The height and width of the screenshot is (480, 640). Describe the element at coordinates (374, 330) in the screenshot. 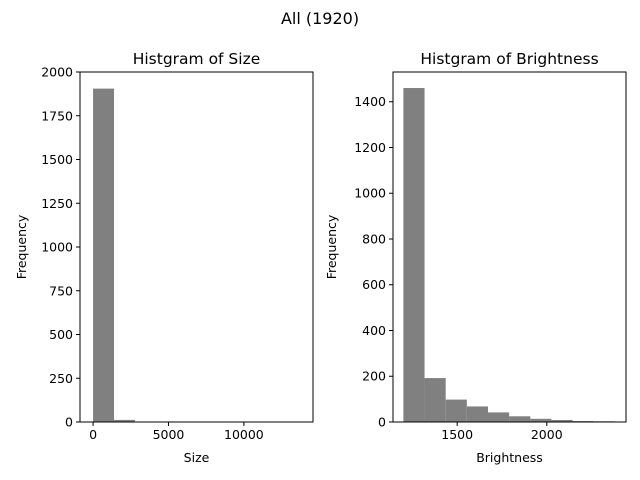

I see `y-tick-label: 400` at that location.